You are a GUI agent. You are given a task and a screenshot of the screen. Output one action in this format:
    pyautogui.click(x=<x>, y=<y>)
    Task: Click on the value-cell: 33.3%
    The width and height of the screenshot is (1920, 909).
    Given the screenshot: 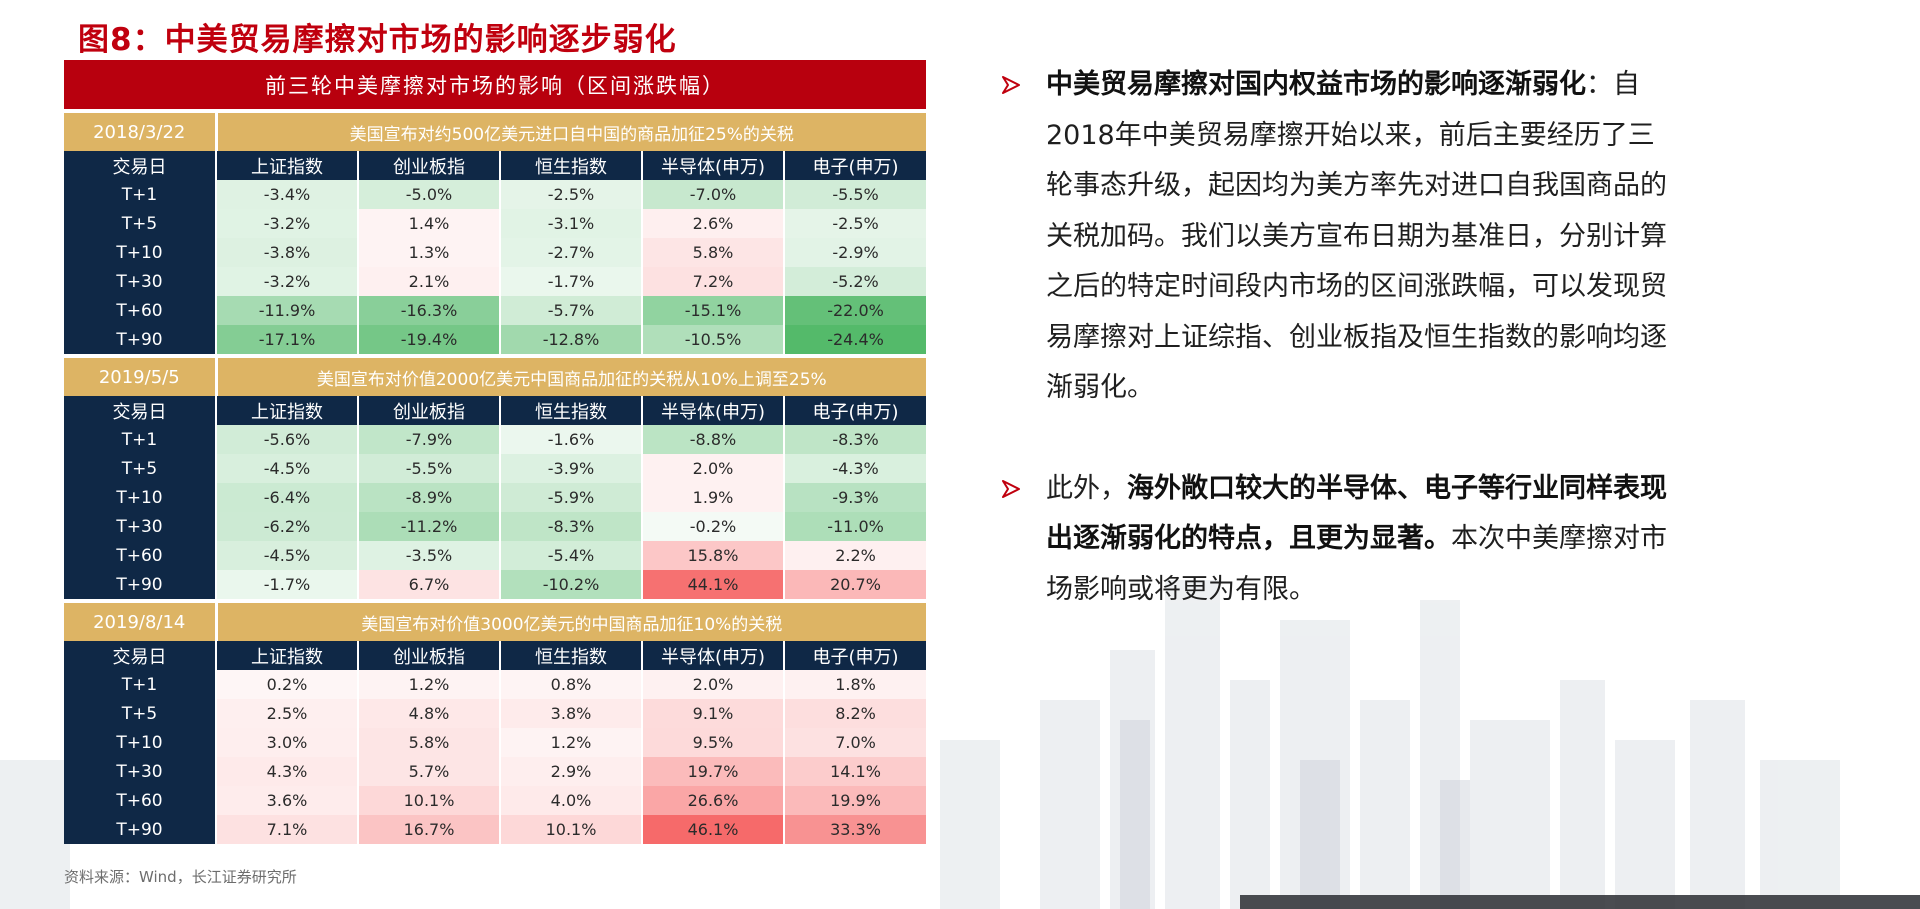 What is the action you would take?
    pyautogui.click(x=854, y=829)
    